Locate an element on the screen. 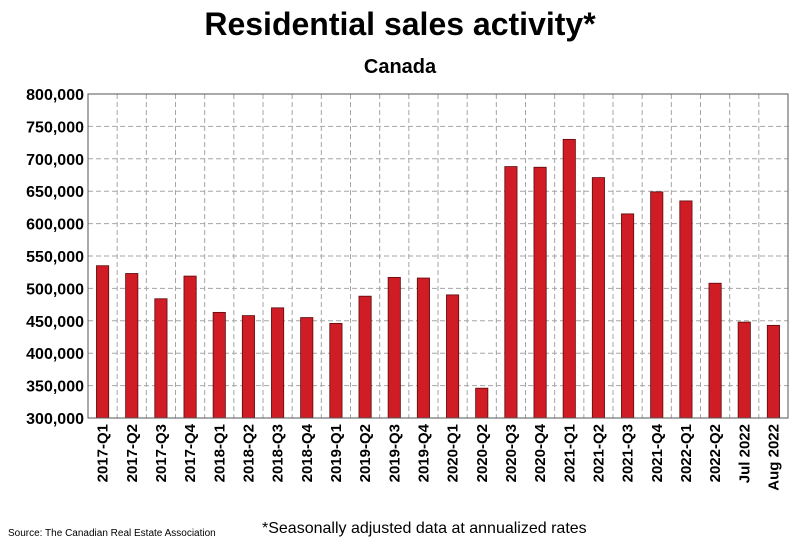 Image resolution: width=800 pixels, height=548 pixels. chart-title: Residential sales activity* is located at coordinates (400, 24).